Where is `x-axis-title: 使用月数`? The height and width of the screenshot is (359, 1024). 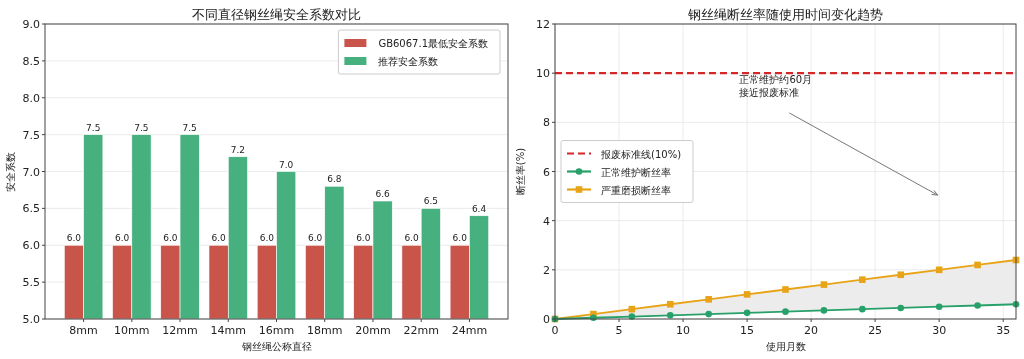
x-axis-title: 使用月数 is located at coordinates (785, 346).